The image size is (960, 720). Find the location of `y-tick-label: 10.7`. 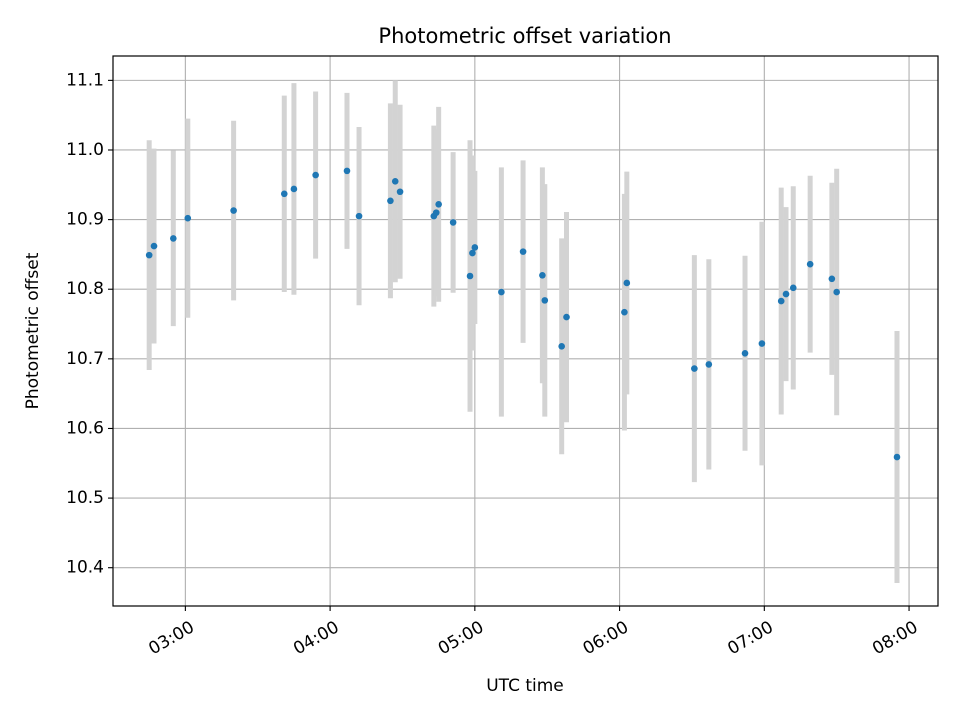

y-tick-label: 10.7 is located at coordinates (85, 359).